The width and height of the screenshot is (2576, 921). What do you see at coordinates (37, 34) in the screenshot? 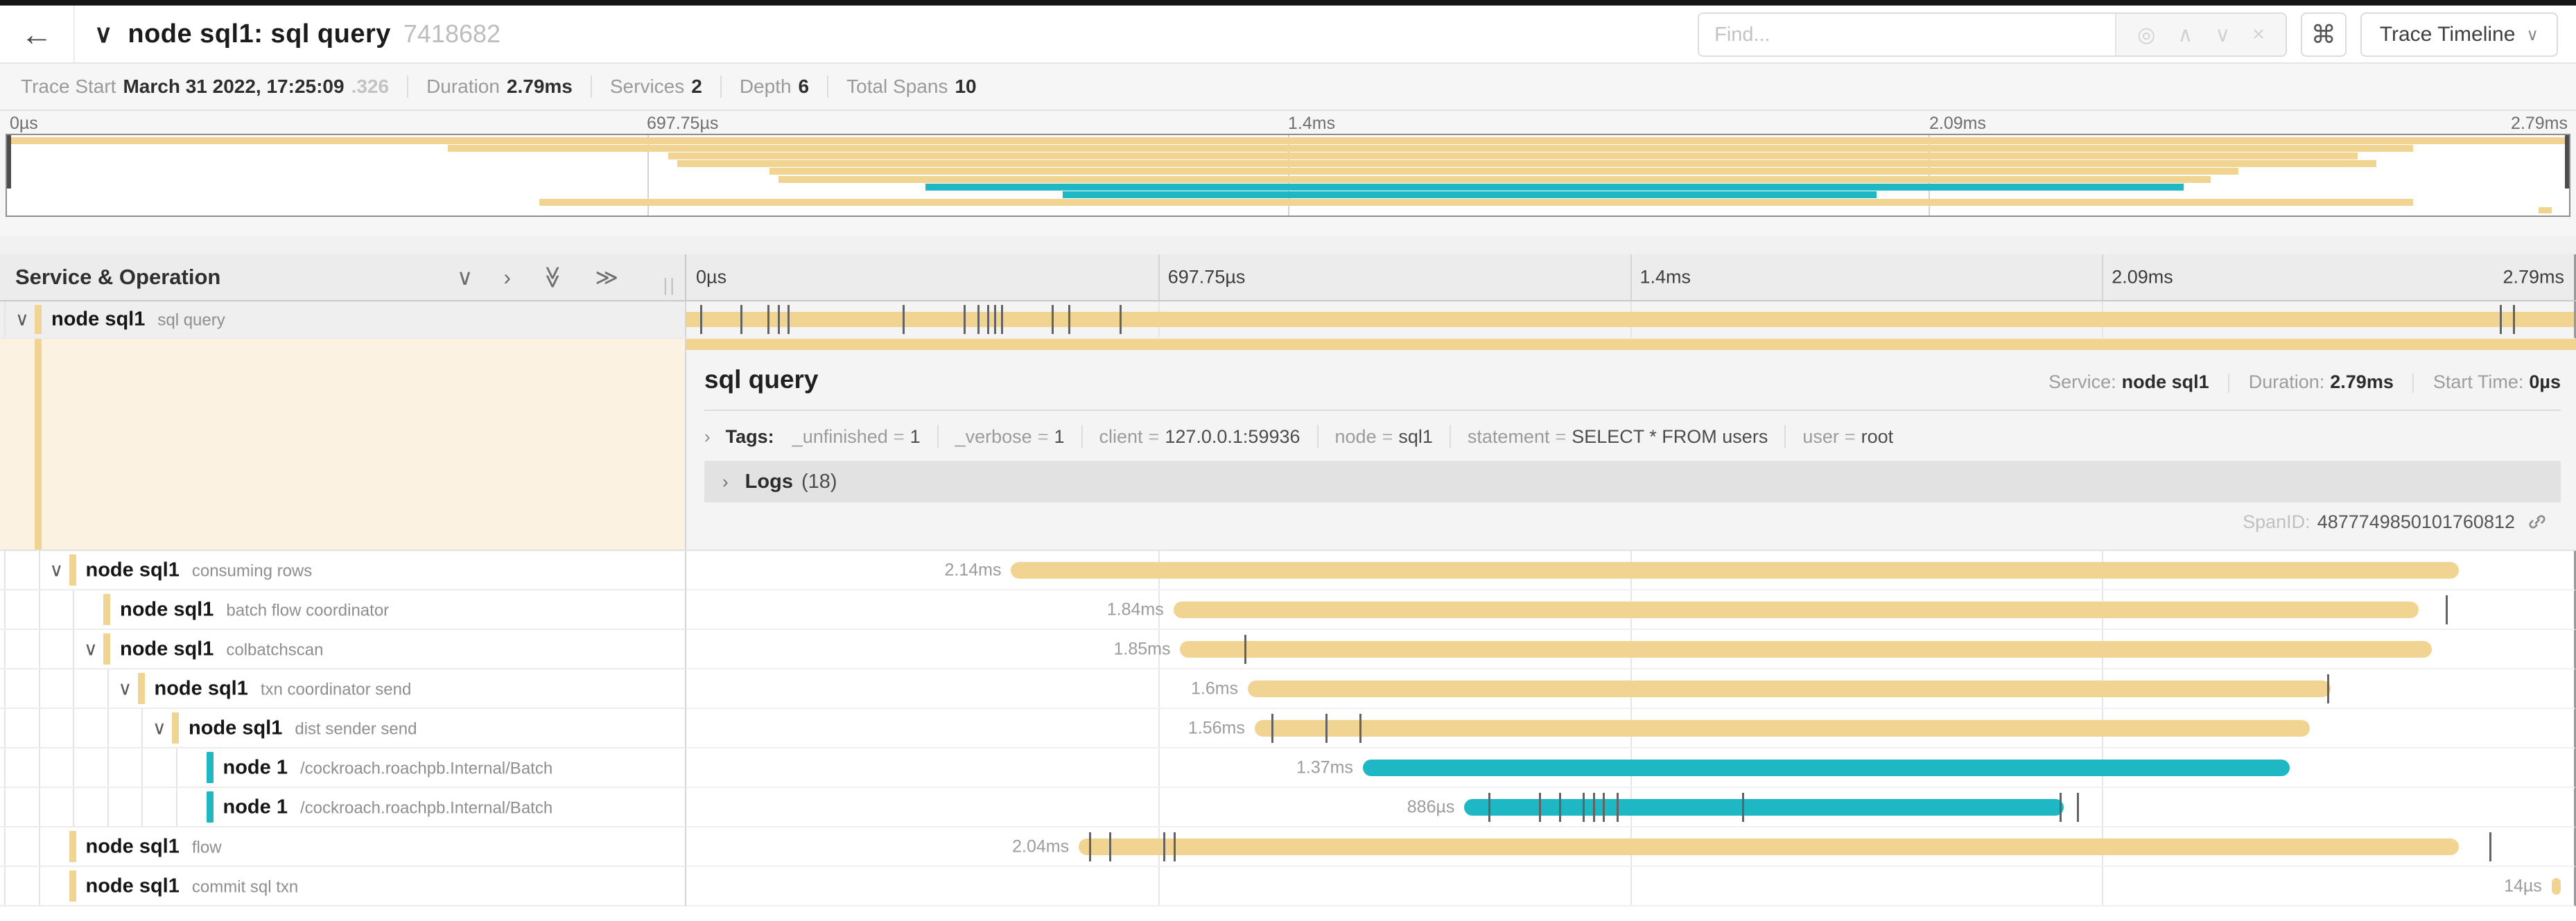
I see `back-button: ←` at bounding box center [37, 34].